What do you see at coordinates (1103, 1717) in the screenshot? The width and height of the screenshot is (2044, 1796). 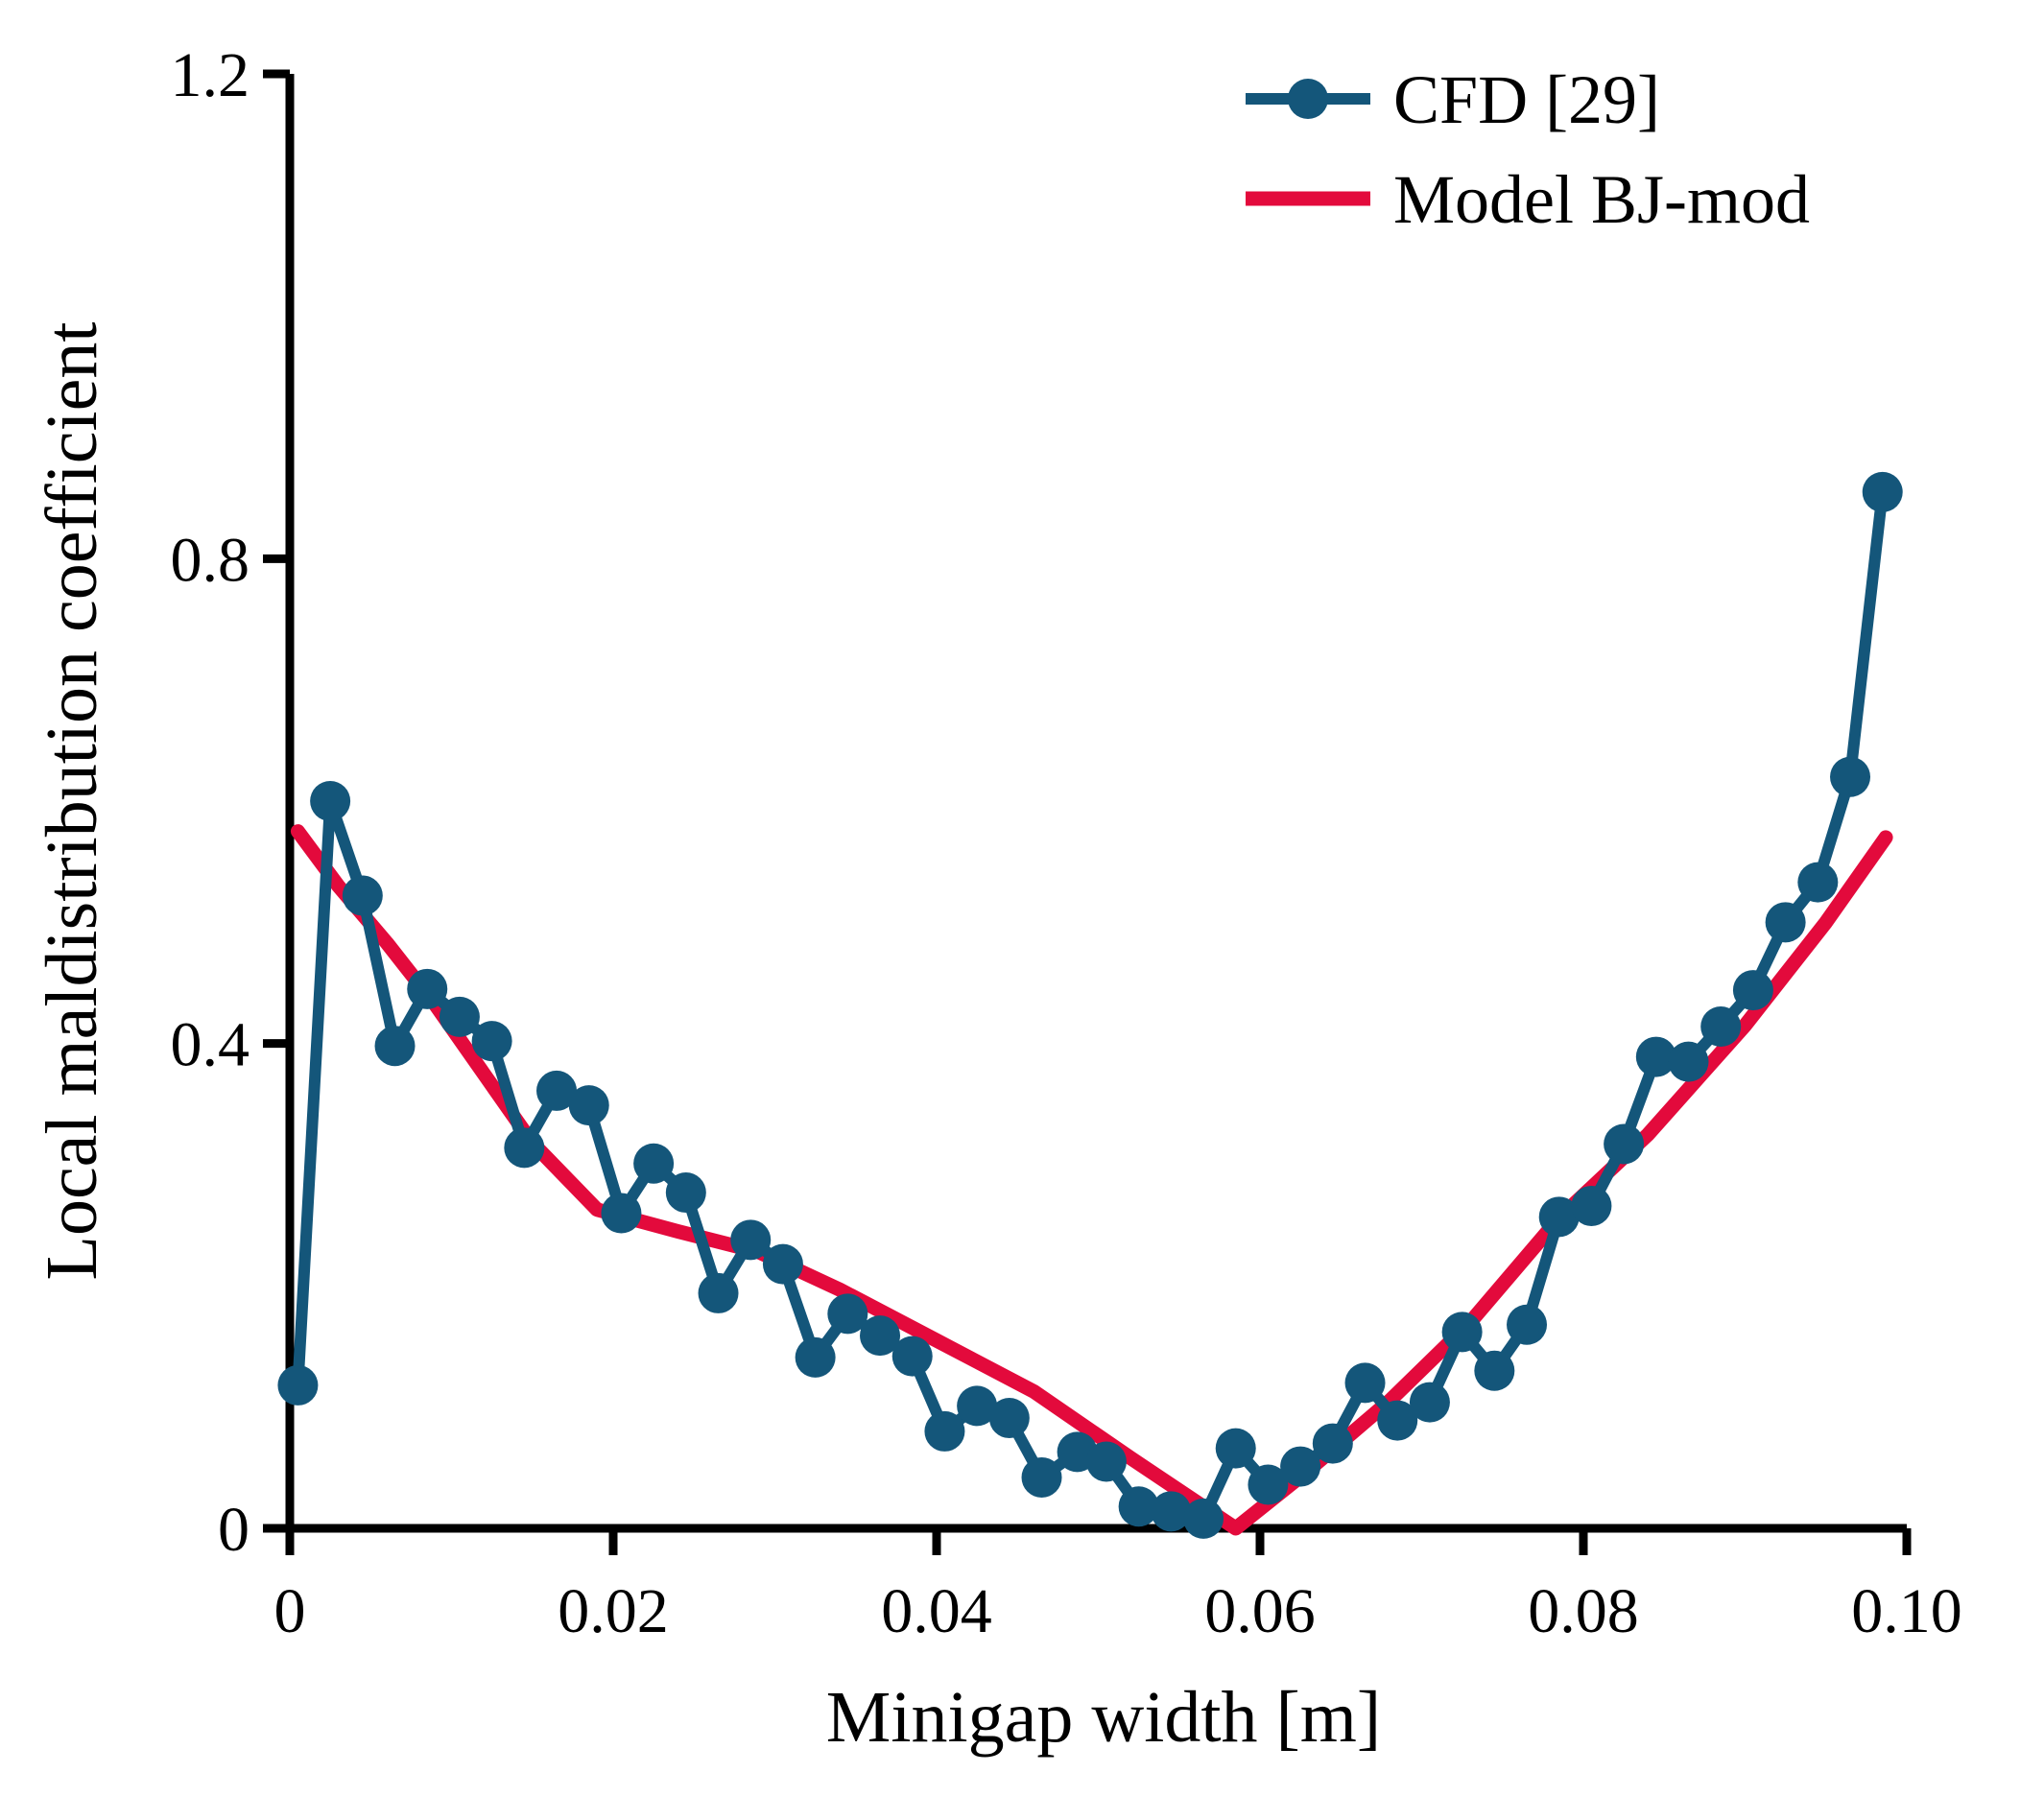 I see `x-axis-title: Minigap width [m]` at bounding box center [1103, 1717].